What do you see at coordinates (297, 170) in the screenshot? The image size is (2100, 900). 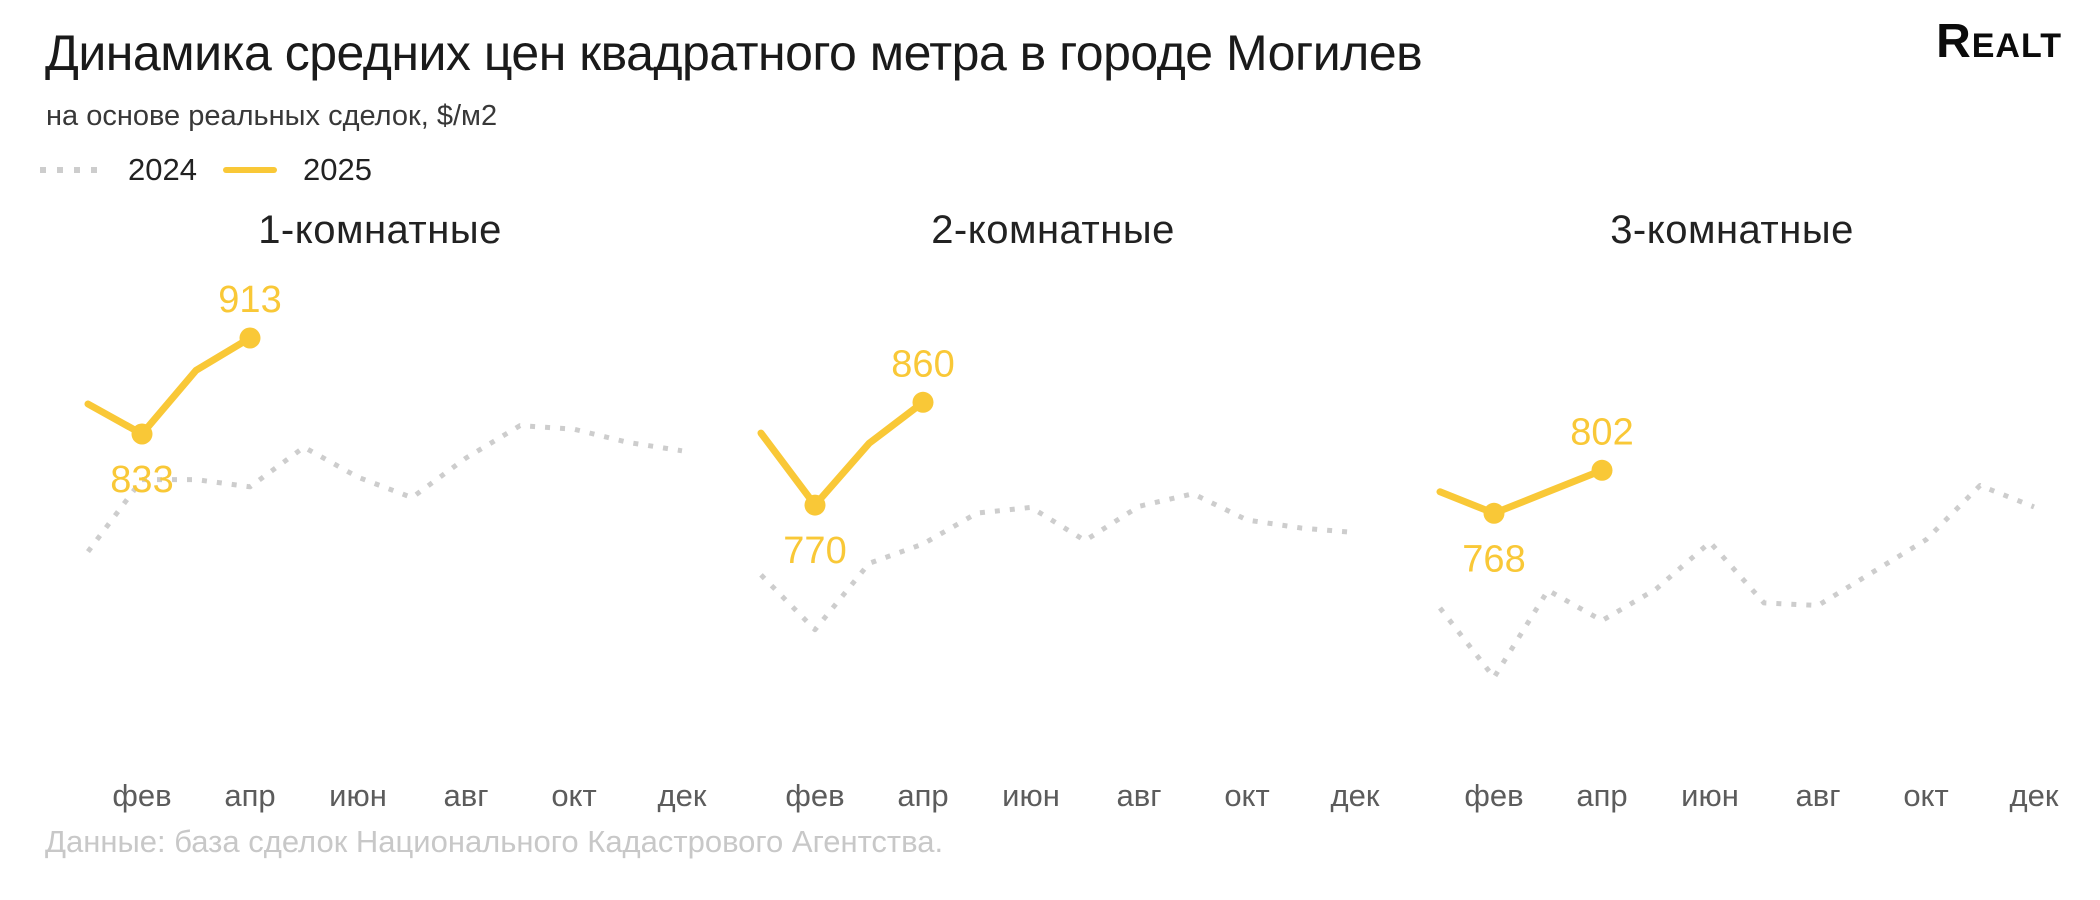 I see `legend-item-2025: 2025` at bounding box center [297, 170].